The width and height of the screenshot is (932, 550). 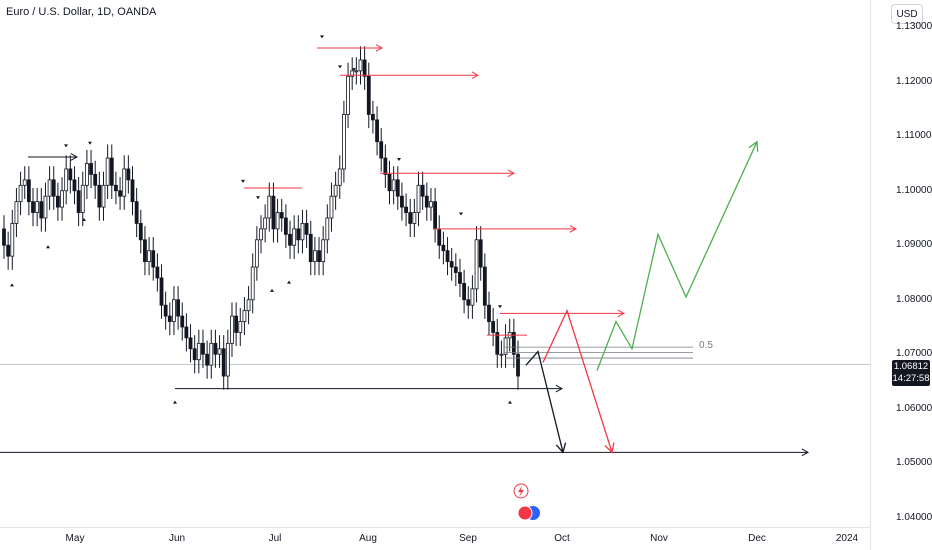 I want to click on currency-button: USD, so click(x=907, y=14).